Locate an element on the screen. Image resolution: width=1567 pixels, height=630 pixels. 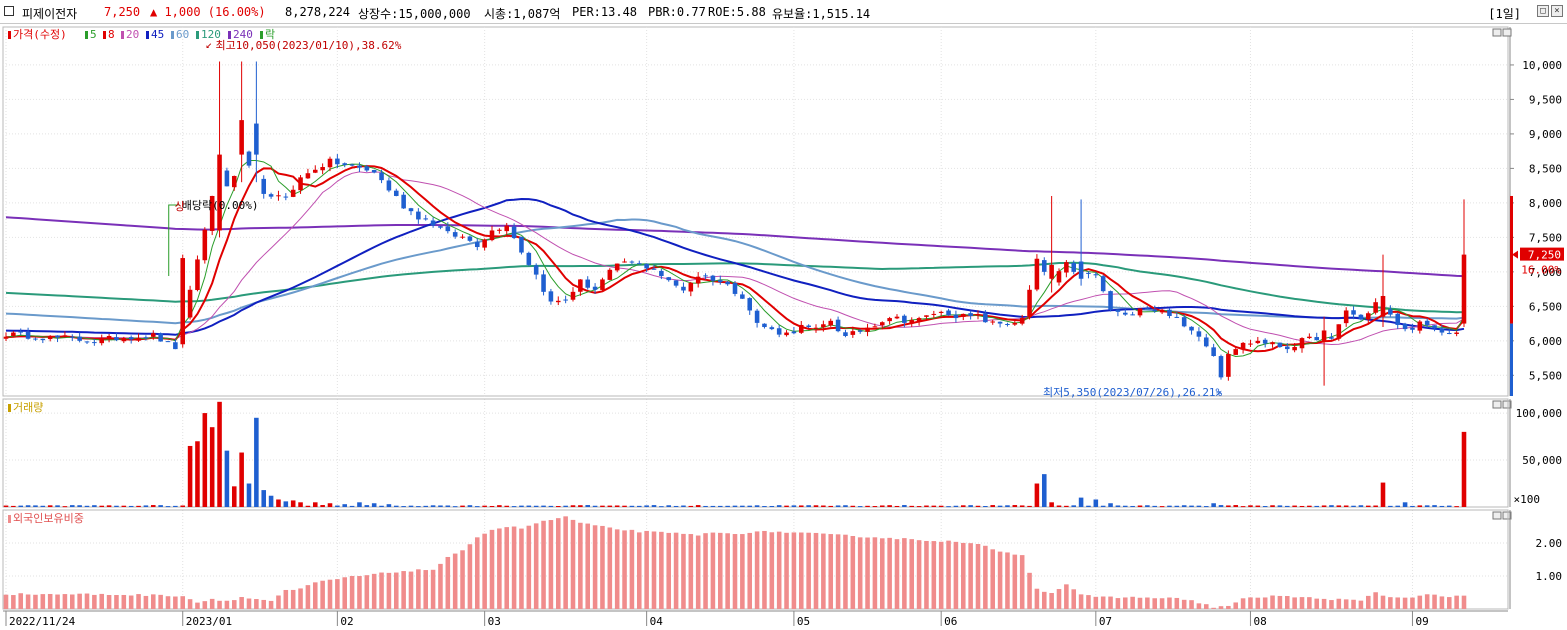
price-tick-label: 9,000 is located at coordinates (1545, 134).